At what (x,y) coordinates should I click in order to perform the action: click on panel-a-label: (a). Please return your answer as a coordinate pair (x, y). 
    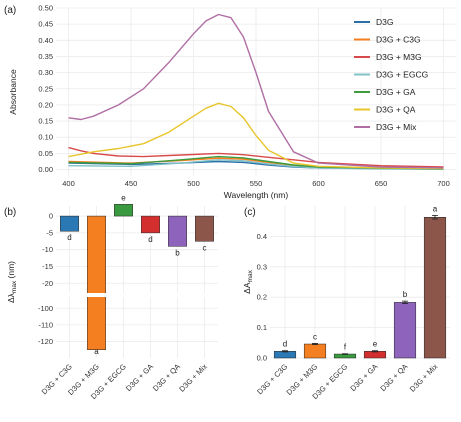
    Looking at the image, I should click on (10, 10).